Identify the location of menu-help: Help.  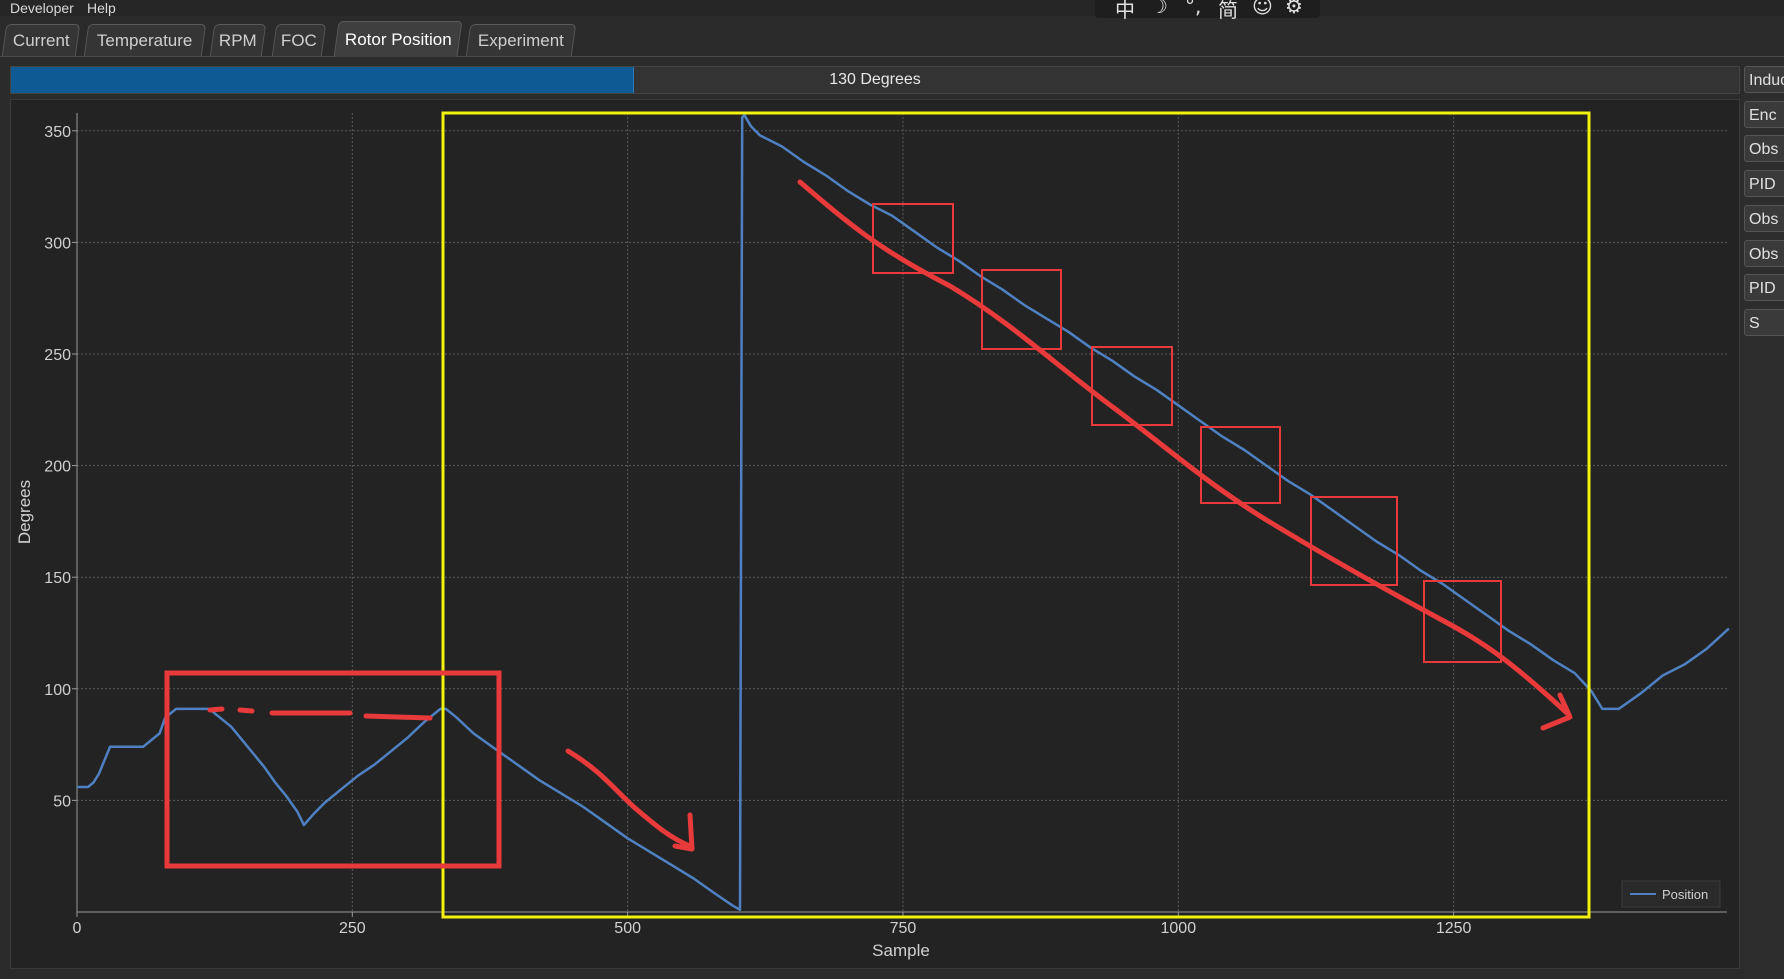
(101, 8).